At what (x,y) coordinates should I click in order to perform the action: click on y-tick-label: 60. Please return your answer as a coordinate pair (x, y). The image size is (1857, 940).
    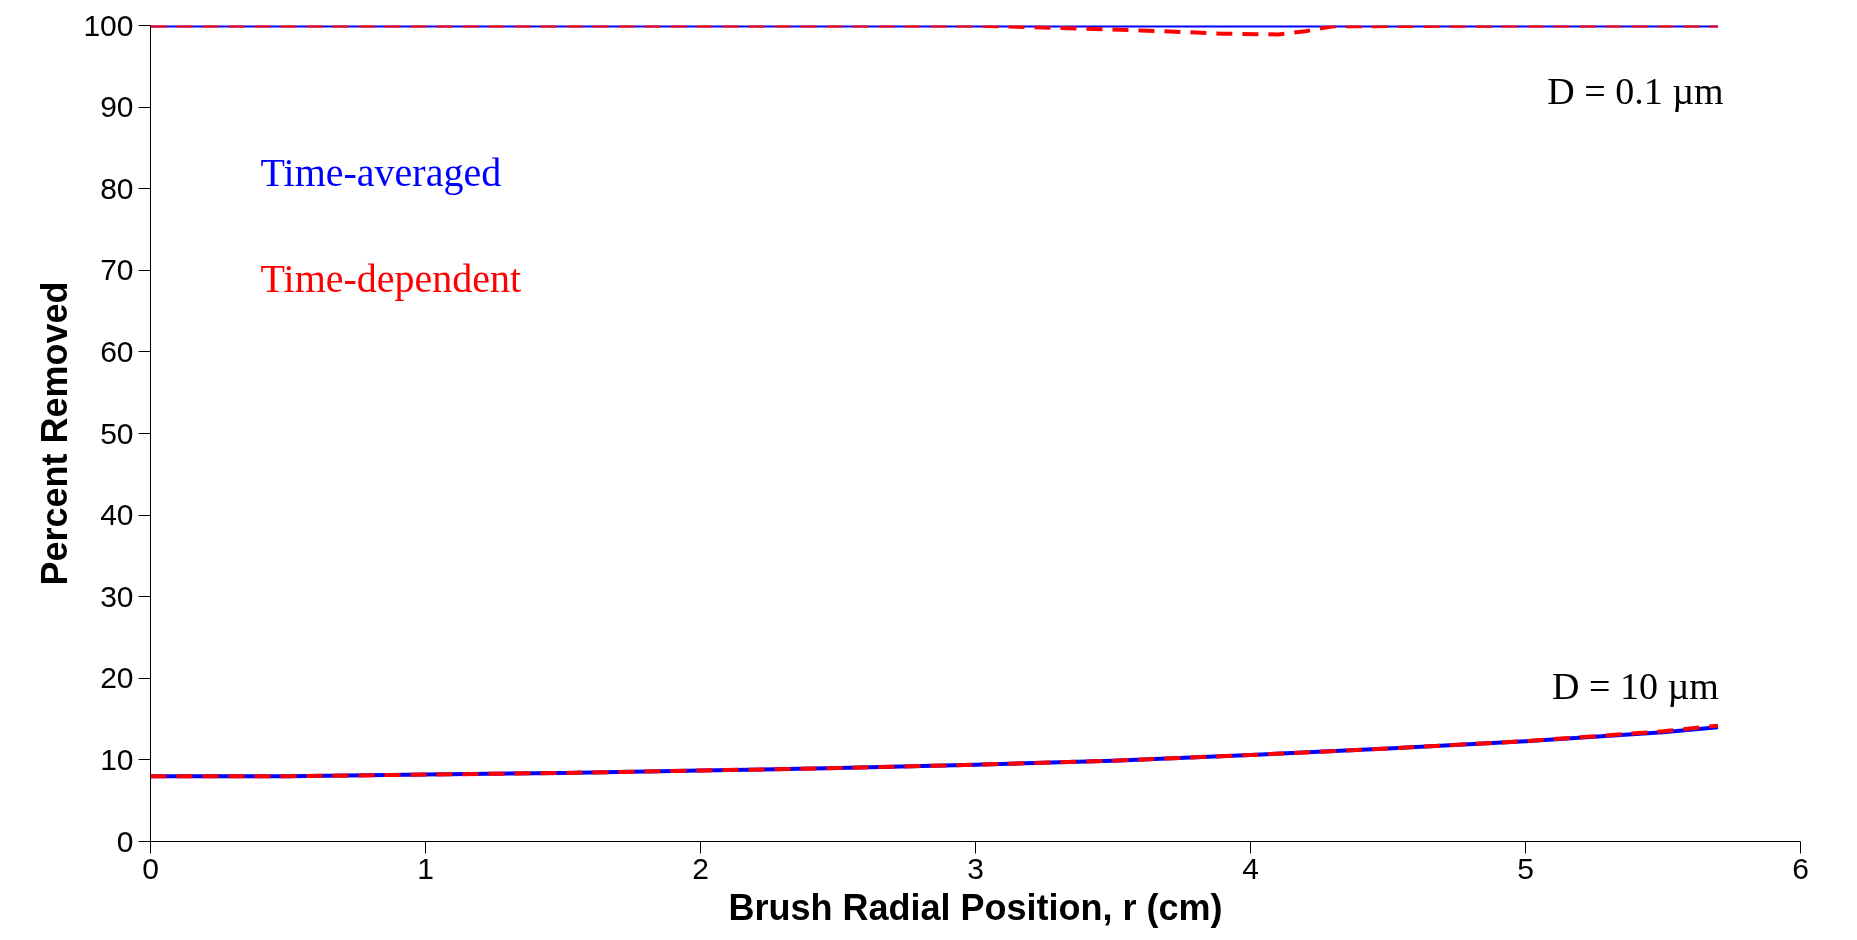
    Looking at the image, I should click on (117, 351).